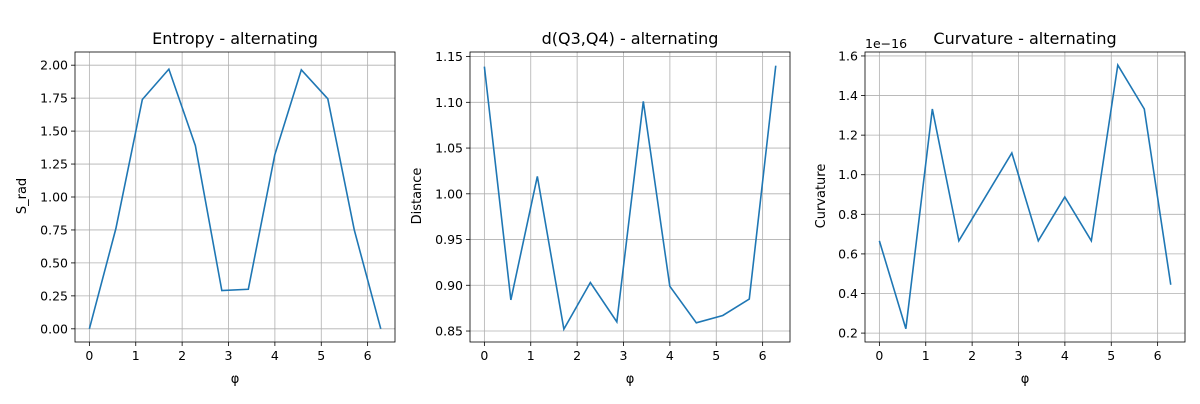  Describe the element at coordinates (54, 328) in the screenshot. I see `y-tick-label: 0.00` at that location.